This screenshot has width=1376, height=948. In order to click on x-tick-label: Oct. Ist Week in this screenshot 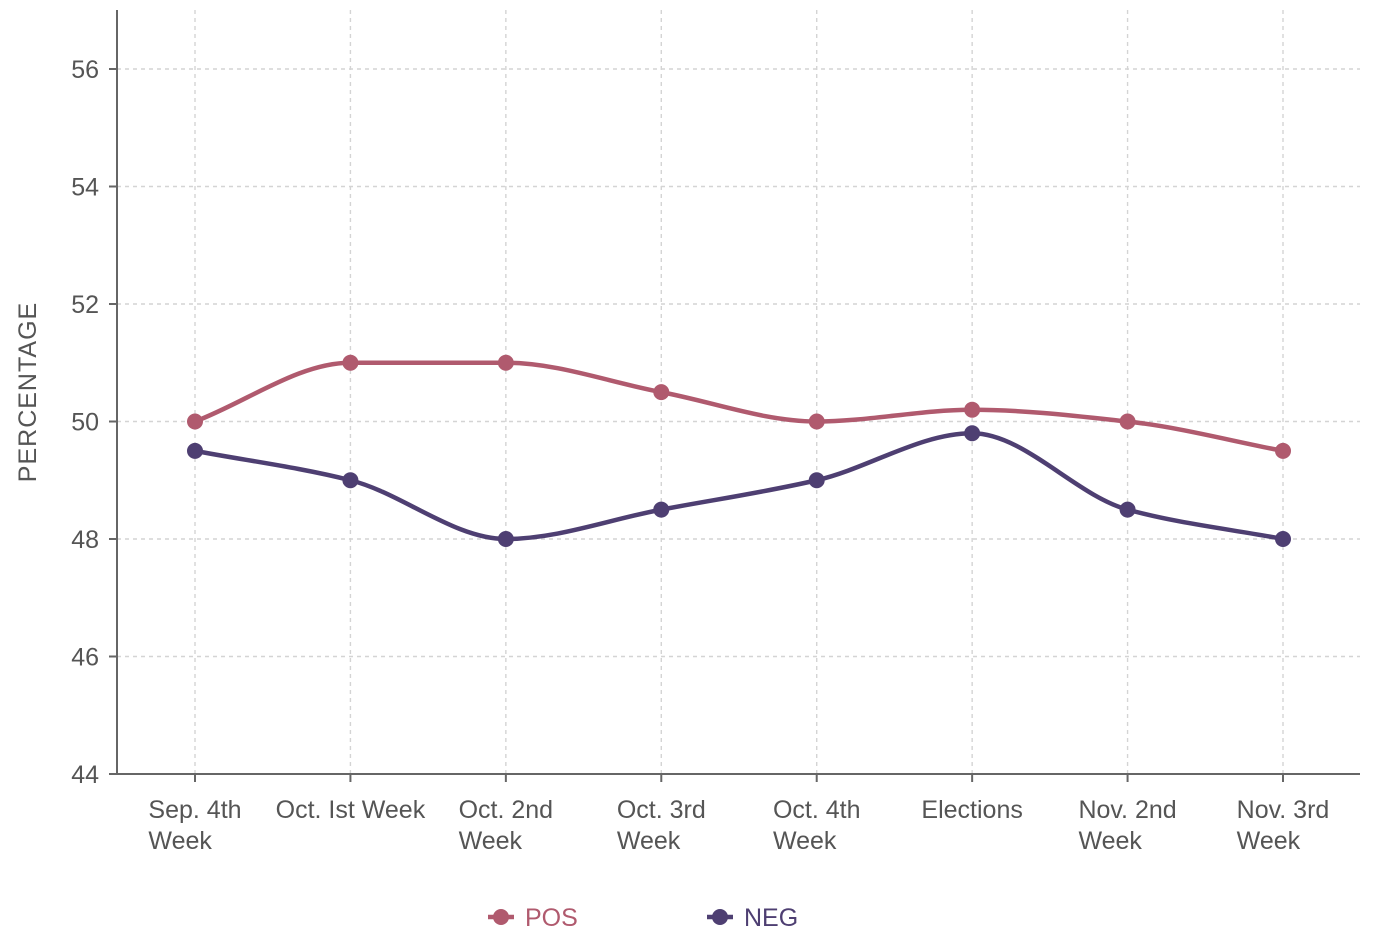, I will do `click(351, 810)`.